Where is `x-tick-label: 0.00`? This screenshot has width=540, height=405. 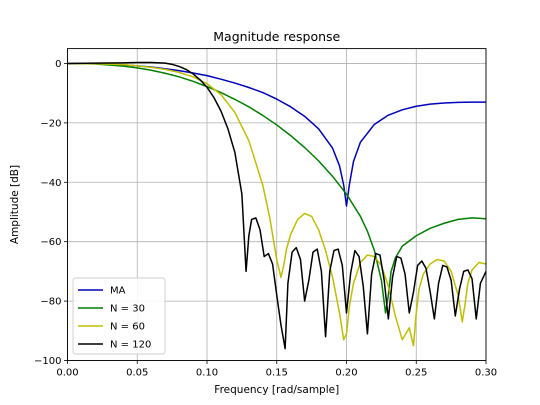
x-tick-label: 0.00 is located at coordinates (67, 373).